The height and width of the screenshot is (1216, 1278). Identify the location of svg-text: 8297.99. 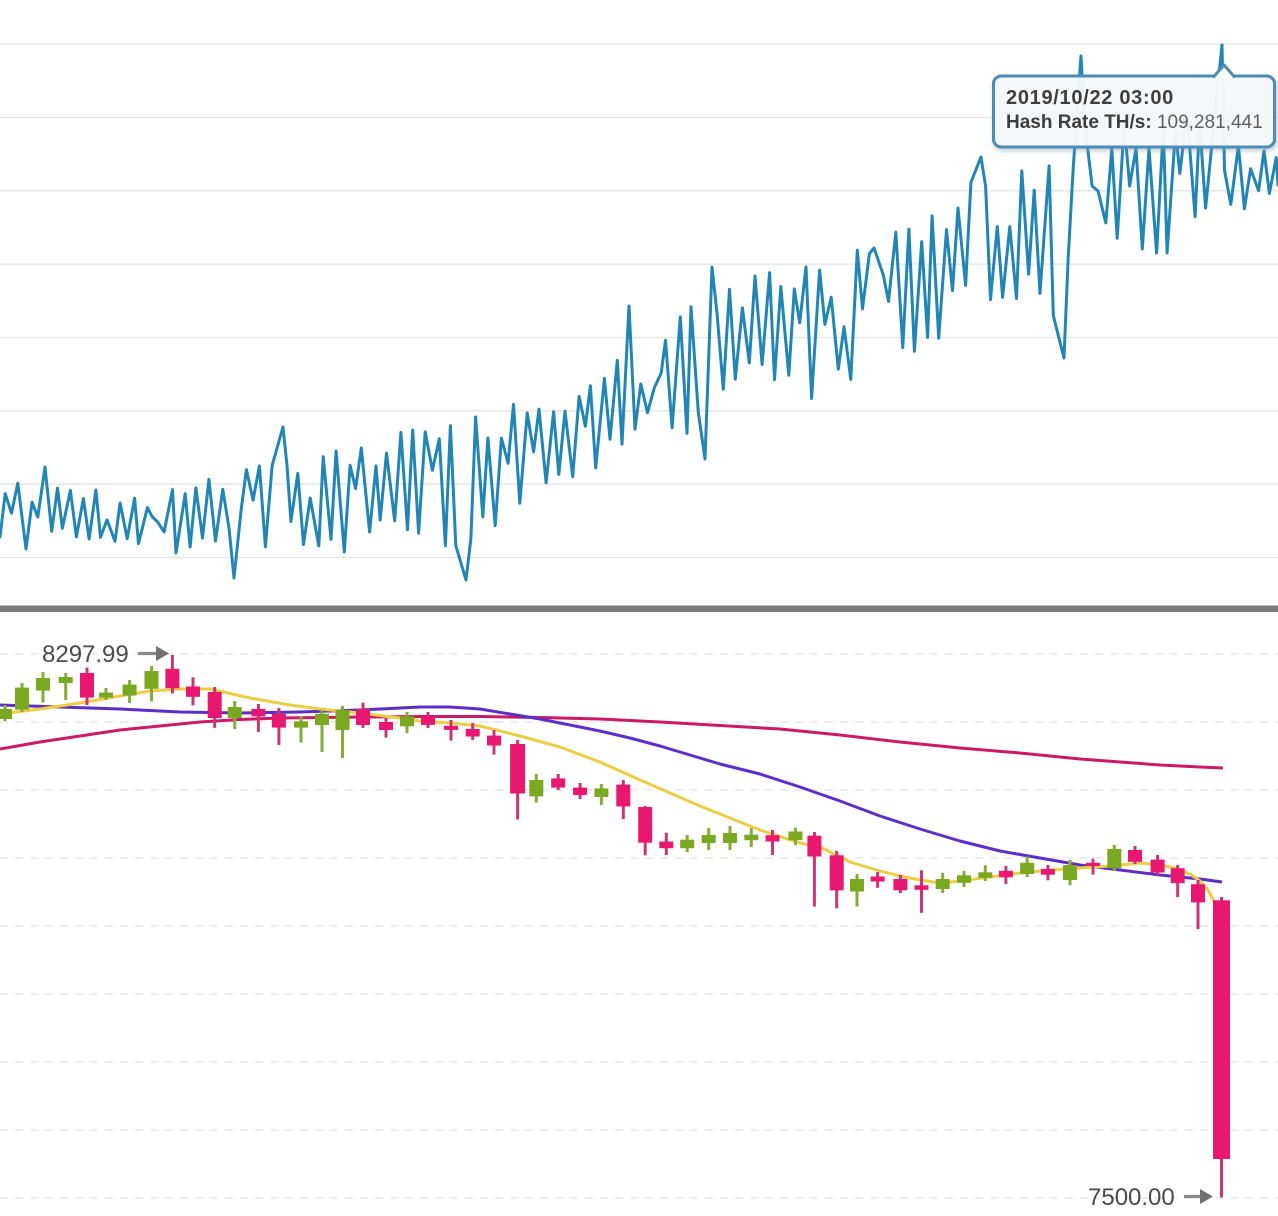
(85, 654).